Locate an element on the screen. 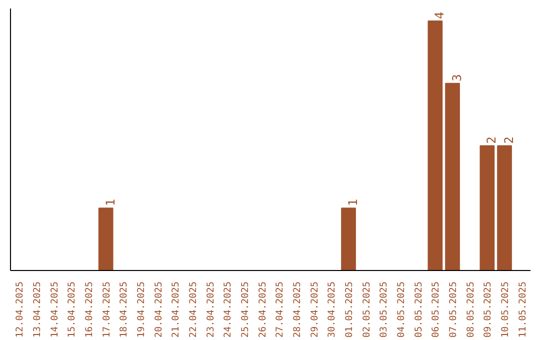 Image resolution: width=540 pixels, height=340 pixels. x-tick-label: 28.04.2025 is located at coordinates (297, 309).